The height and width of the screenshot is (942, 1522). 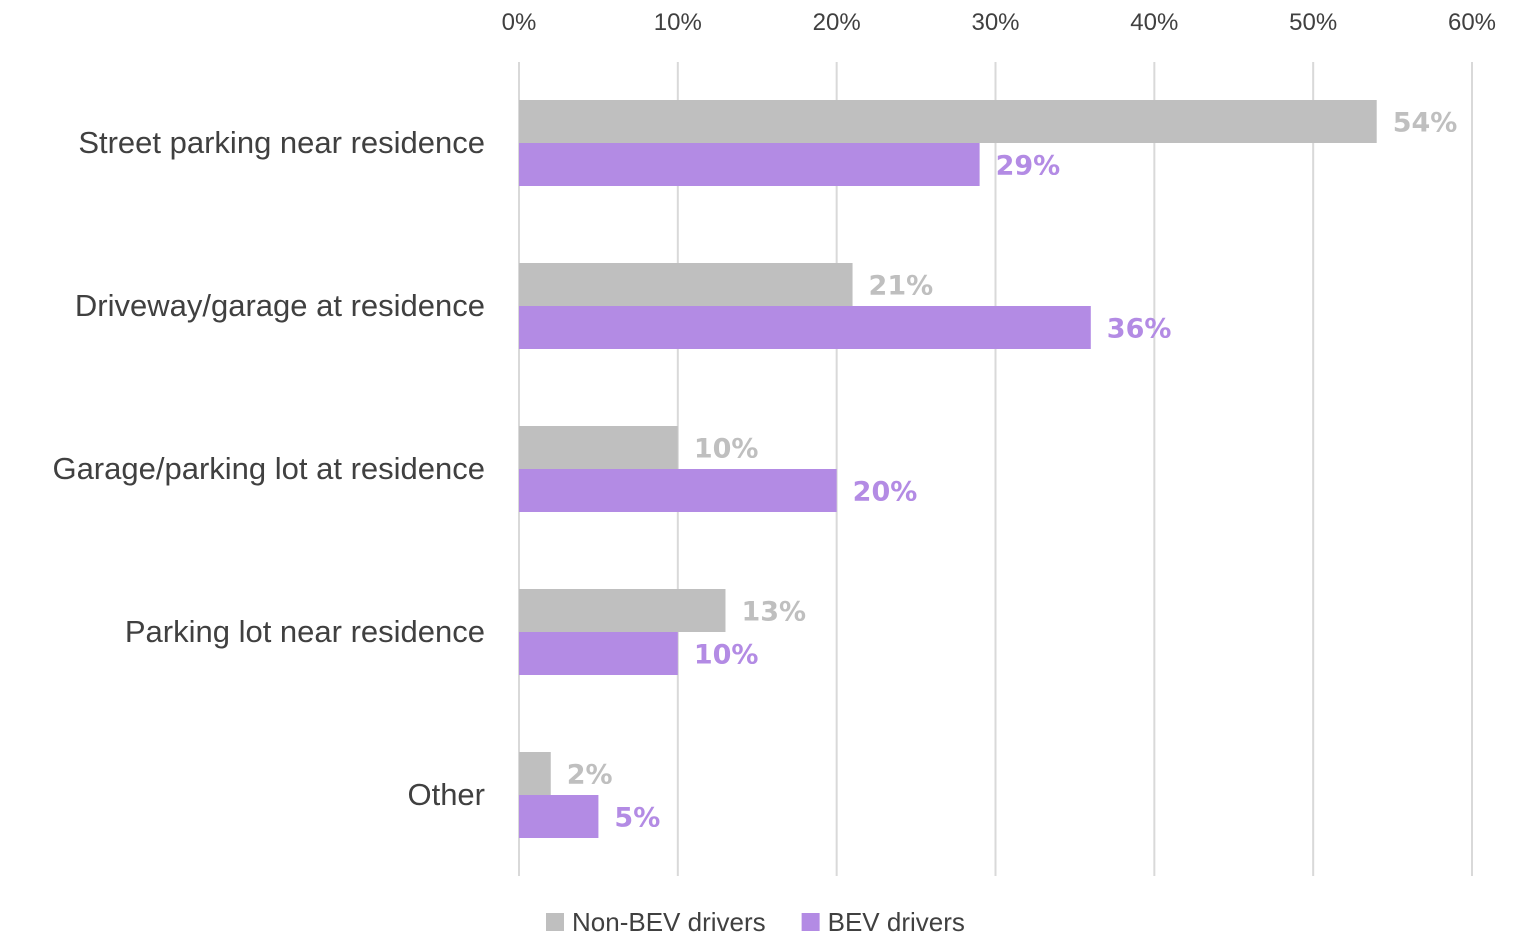 I want to click on data-label: 2%, so click(x=590, y=775).